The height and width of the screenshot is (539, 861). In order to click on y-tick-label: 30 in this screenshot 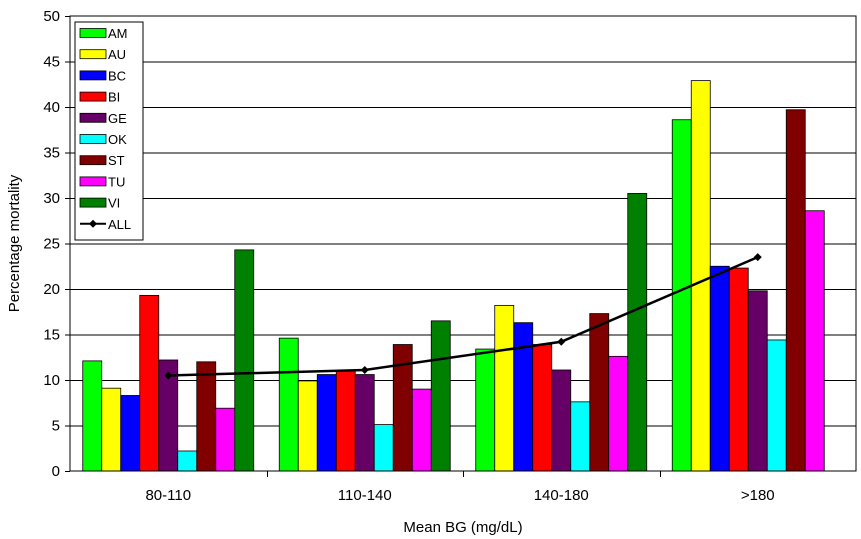, I will do `click(51, 198)`.